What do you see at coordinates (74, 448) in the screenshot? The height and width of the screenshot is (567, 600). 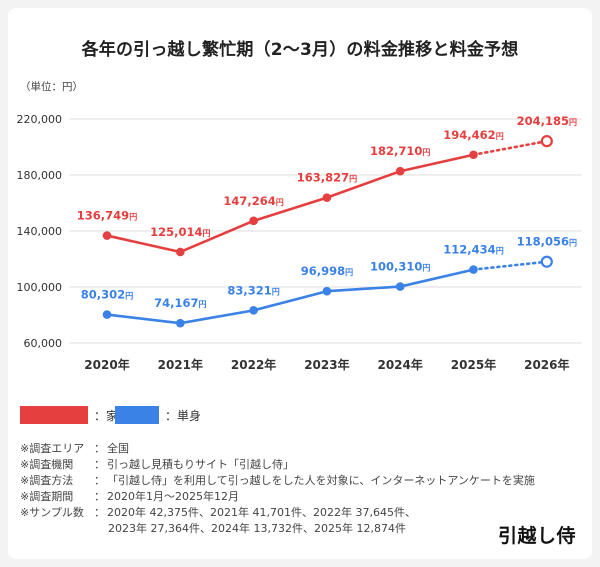 I see `note-area: ※調査エリア：全国` at bounding box center [74, 448].